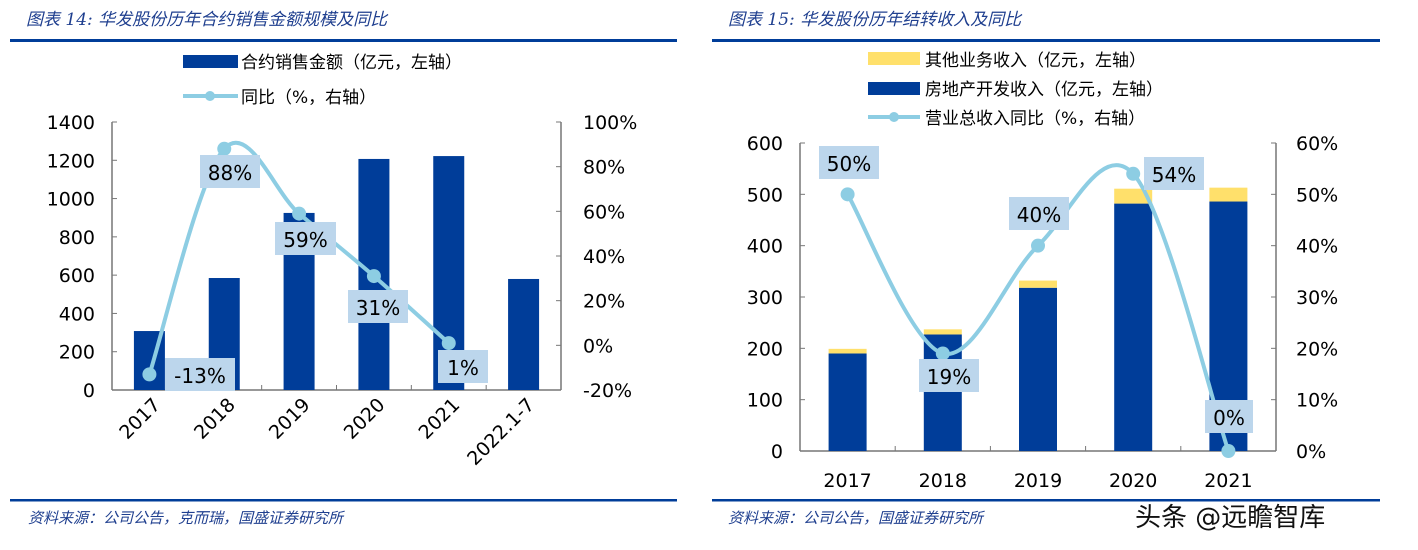 The height and width of the screenshot is (550, 1418). Describe the element at coordinates (1317, 195) in the screenshot. I see `right-tick-label: 50%` at that location.